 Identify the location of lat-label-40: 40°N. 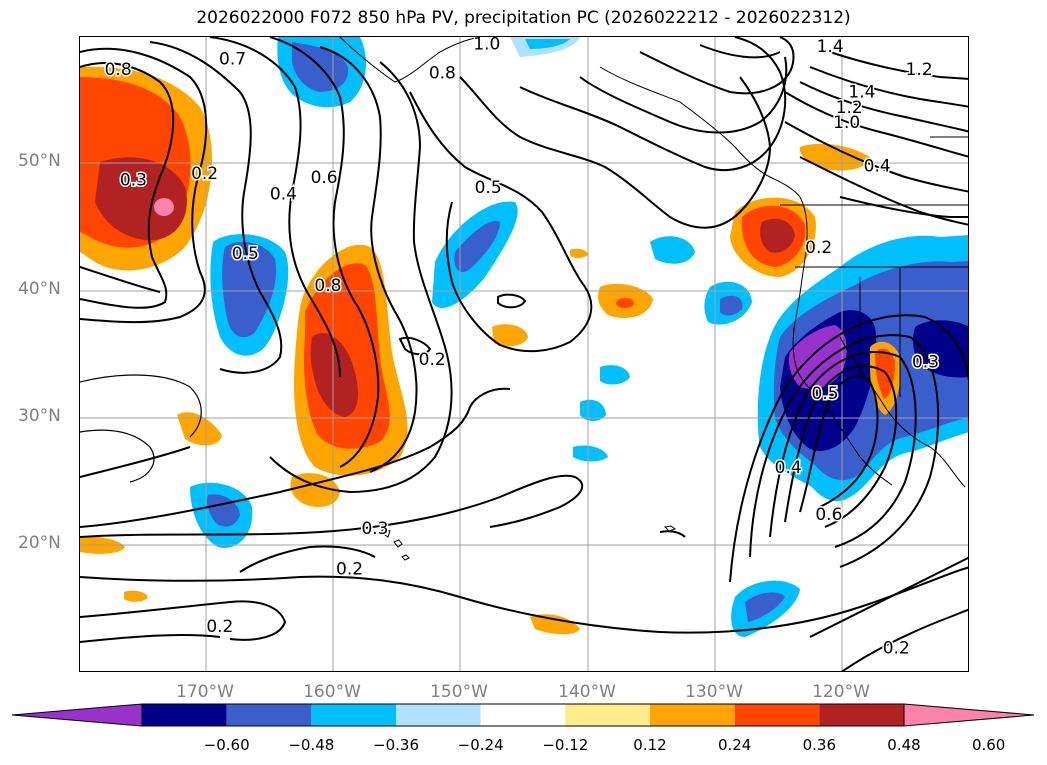
(39, 289).